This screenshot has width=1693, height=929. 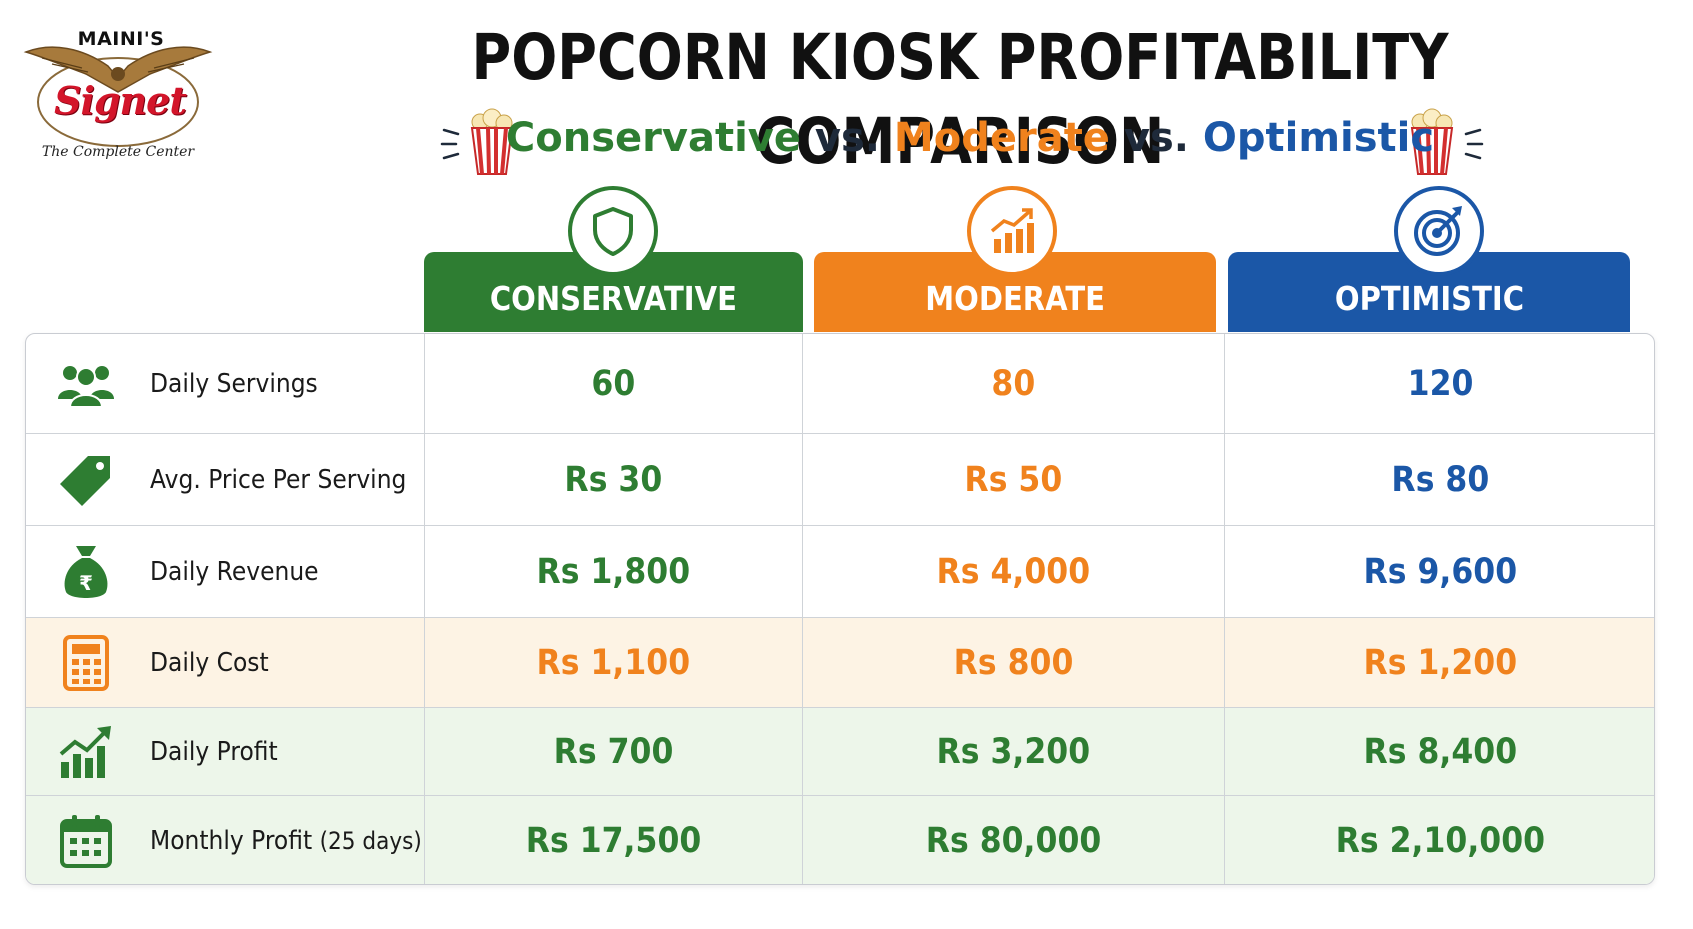 What do you see at coordinates (370, 841) in the screenshot?
I see `row-label-suffix: (25 days)` at bounding box center [370, 841].